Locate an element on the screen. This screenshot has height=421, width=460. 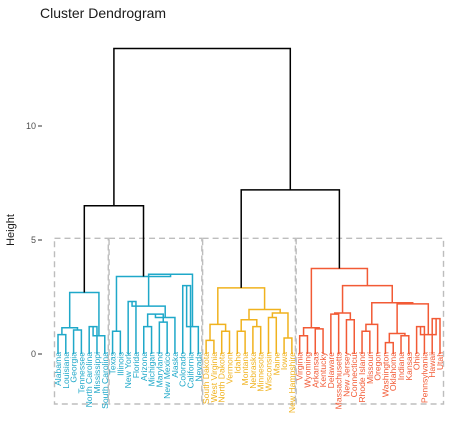
branch-root is located at coordinates (202, 126).